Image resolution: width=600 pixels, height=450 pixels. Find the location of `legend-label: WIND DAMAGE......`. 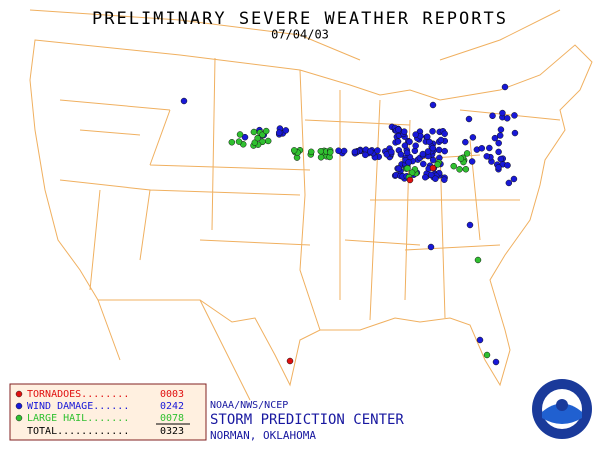

legend-label: WIND DAMAGE...... is located at coordinates (78, 406).